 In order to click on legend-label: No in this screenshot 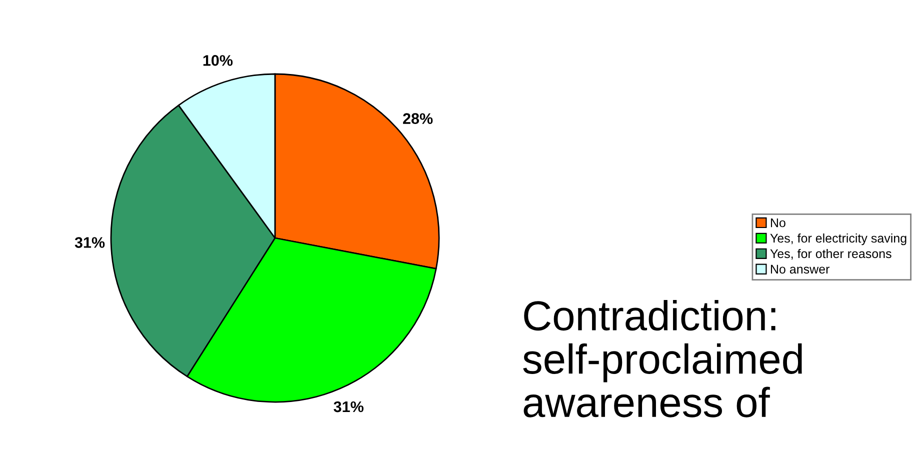, I will do `click(778, 223)`.